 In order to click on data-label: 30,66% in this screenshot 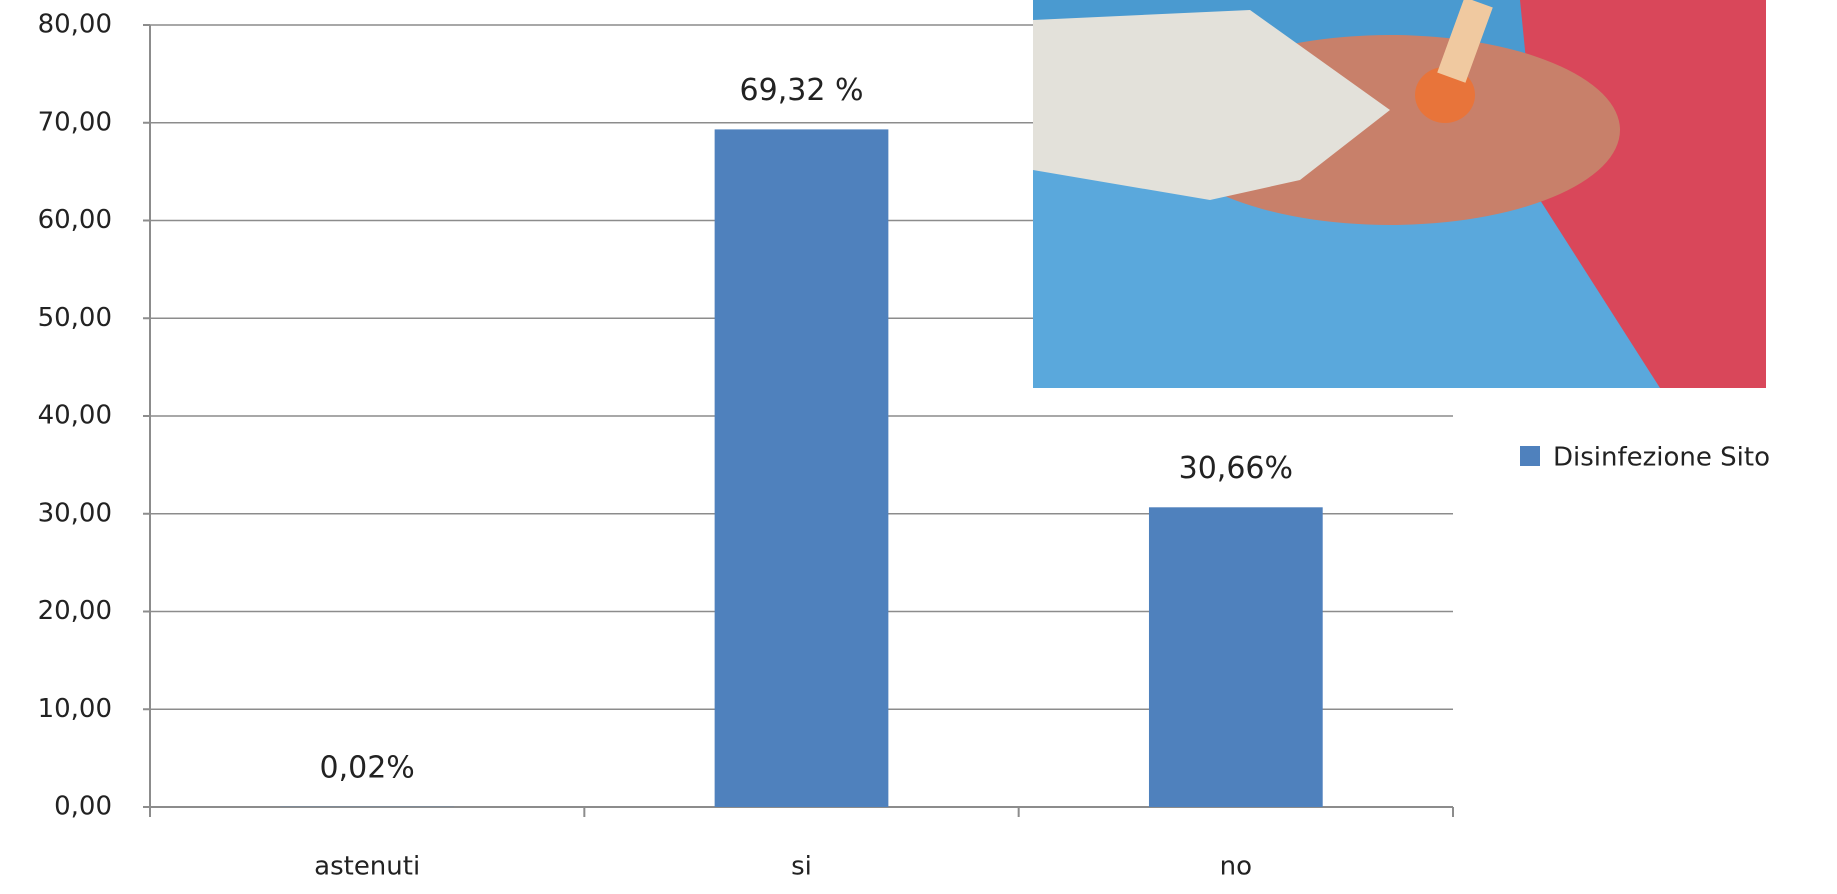, I will do `click(1236, 468)`.